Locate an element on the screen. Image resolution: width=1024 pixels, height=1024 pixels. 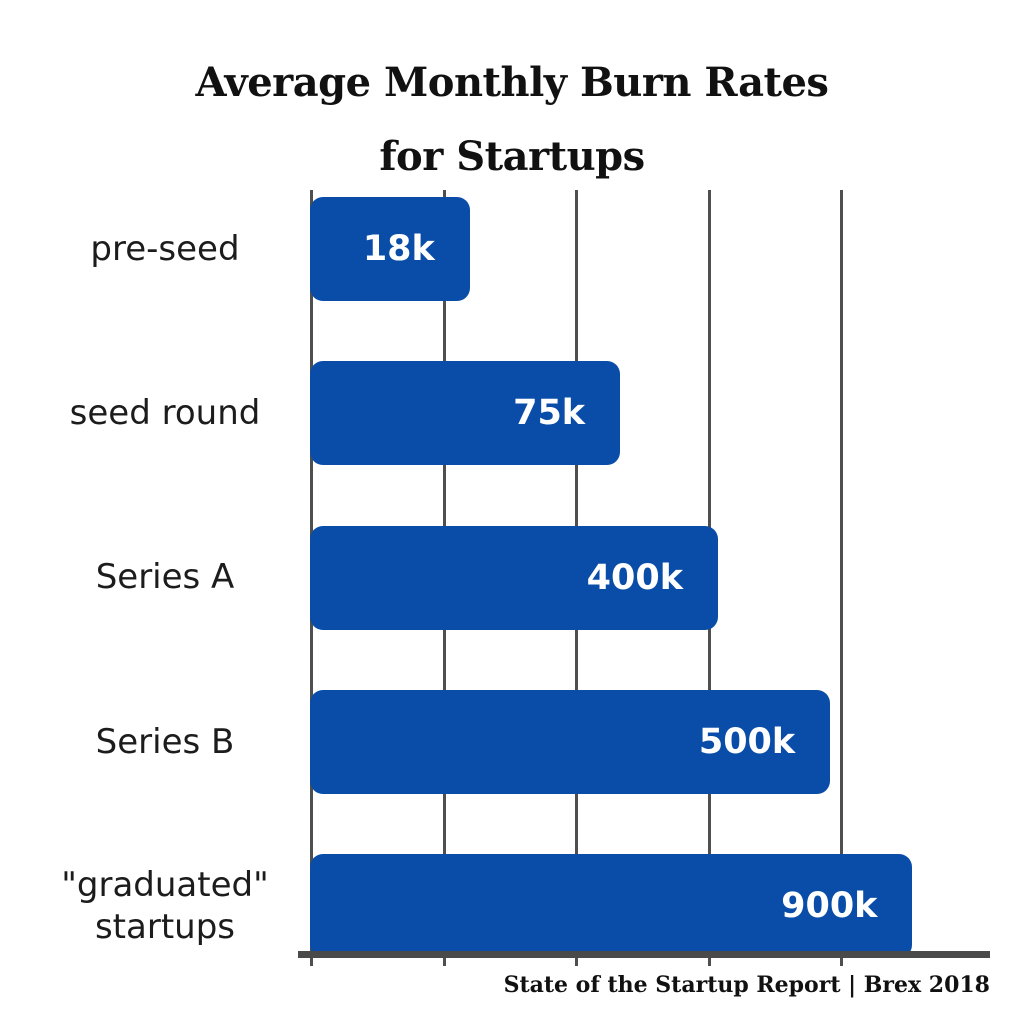
category-label: "graduated" startups is located at coordinates (165, 906).